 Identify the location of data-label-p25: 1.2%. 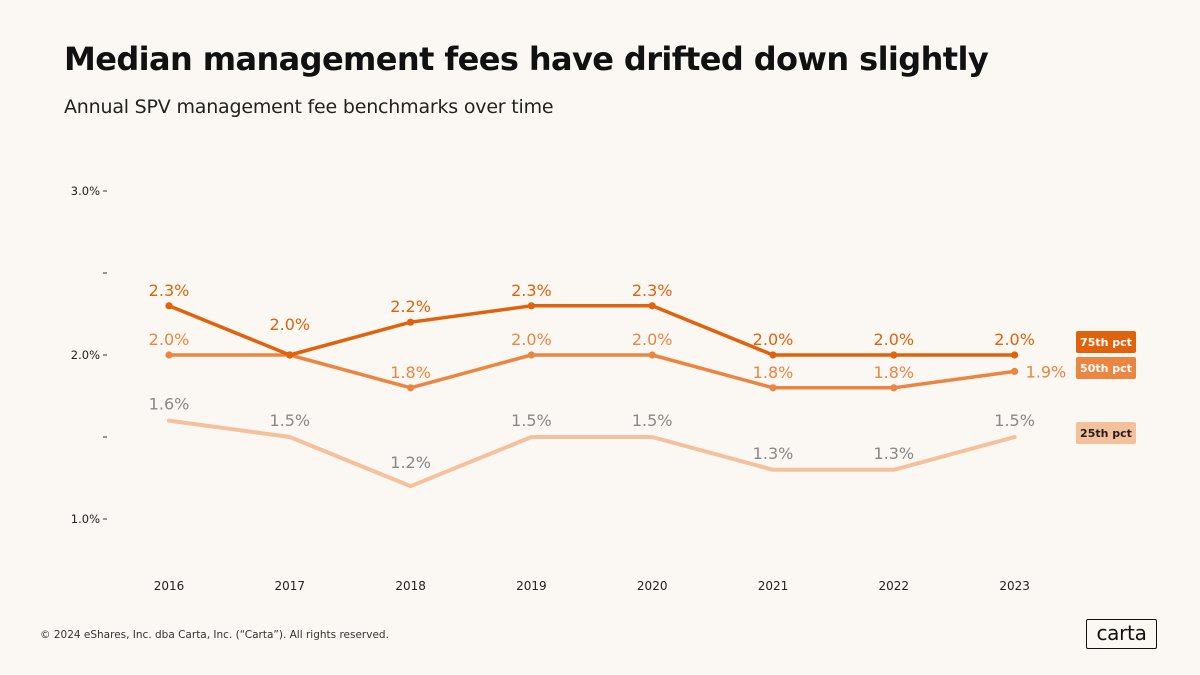
(410, 462).